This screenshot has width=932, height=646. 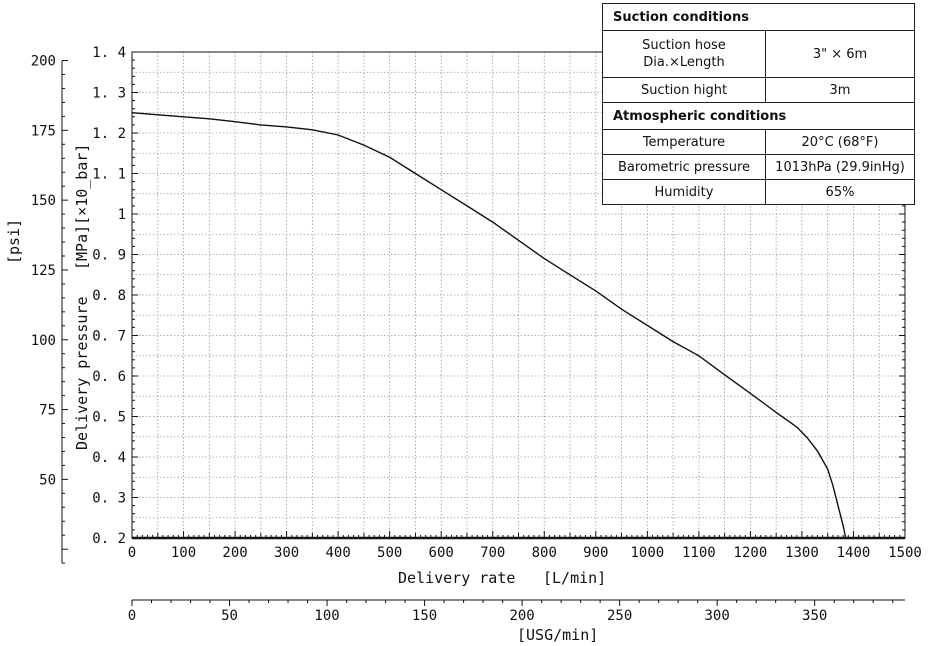 What do you see at coordinates (43, 131) in the screenshot?
I see `y2-tick-label: 175` at bounding box center [43, 131].